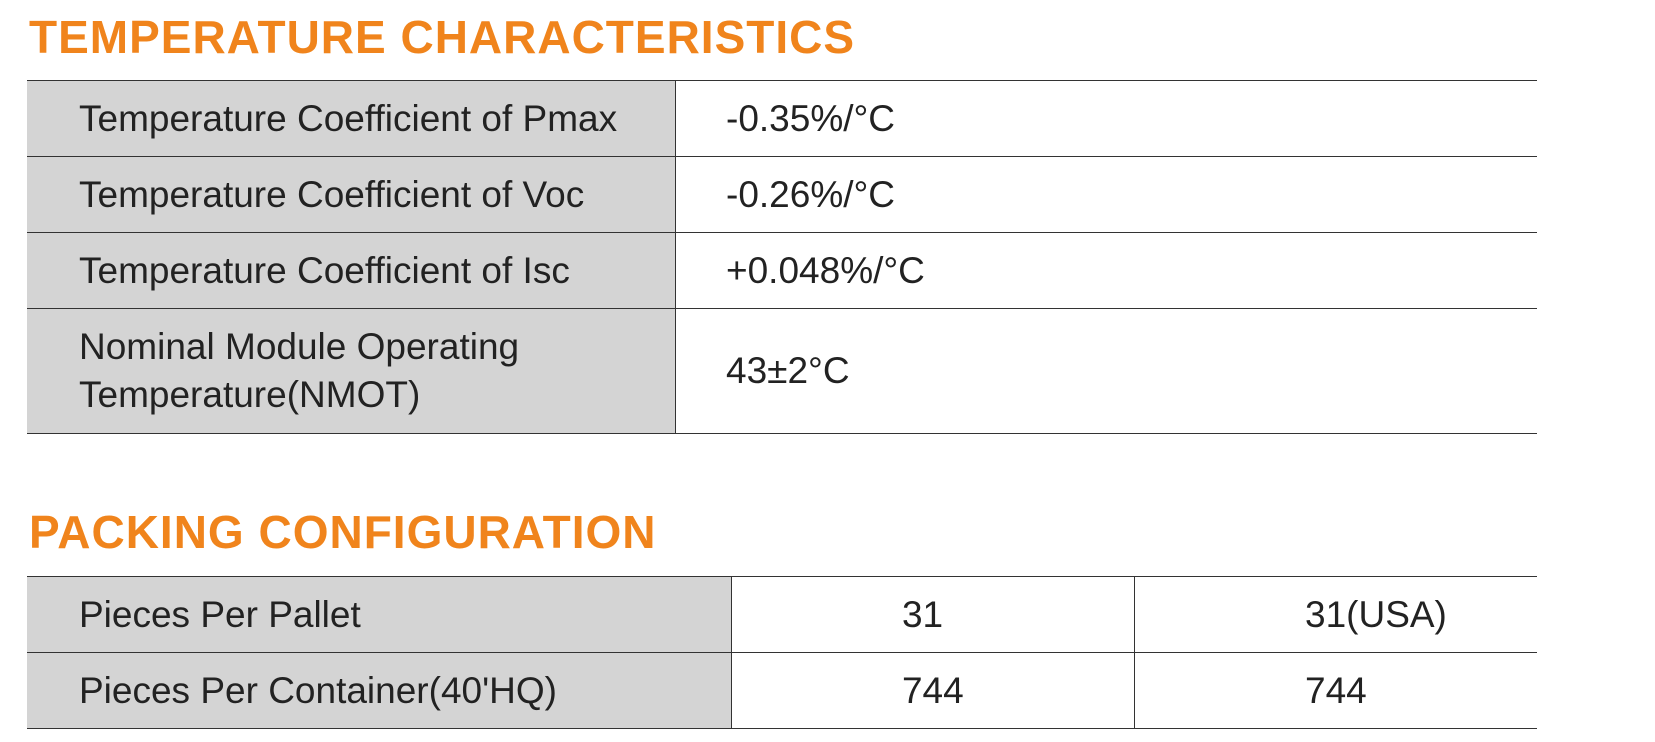  Describe the element at coordinates (1106, 270) in the screenshot. I see `row-value: +0.048%/°C` at that location.